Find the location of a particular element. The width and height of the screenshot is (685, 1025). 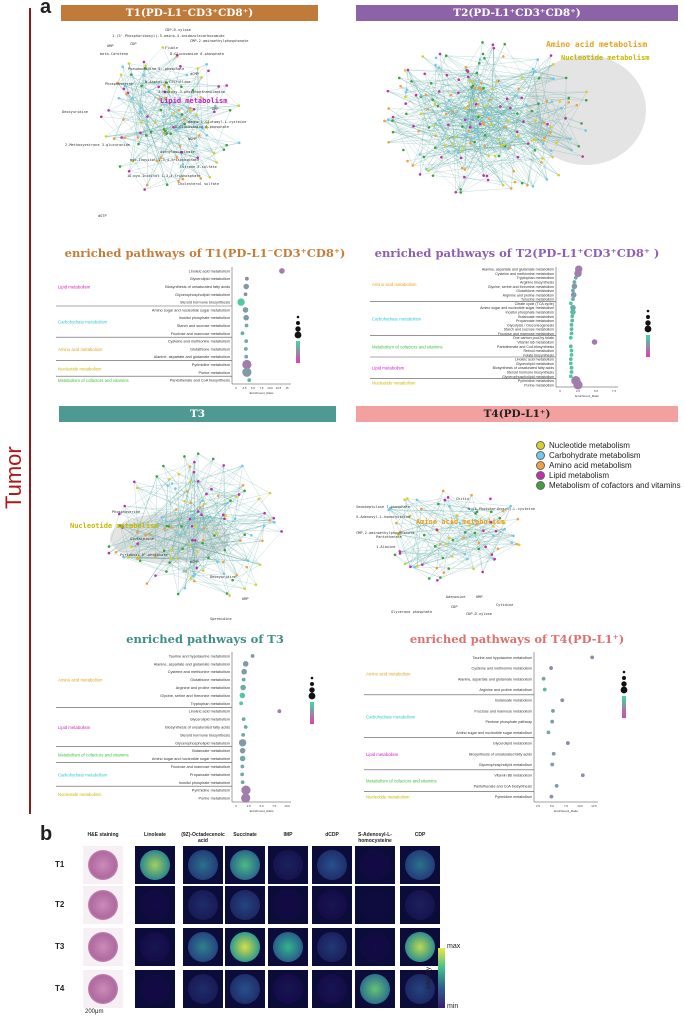

network-node-label: Glutathione is located at coordinates (142, 539).